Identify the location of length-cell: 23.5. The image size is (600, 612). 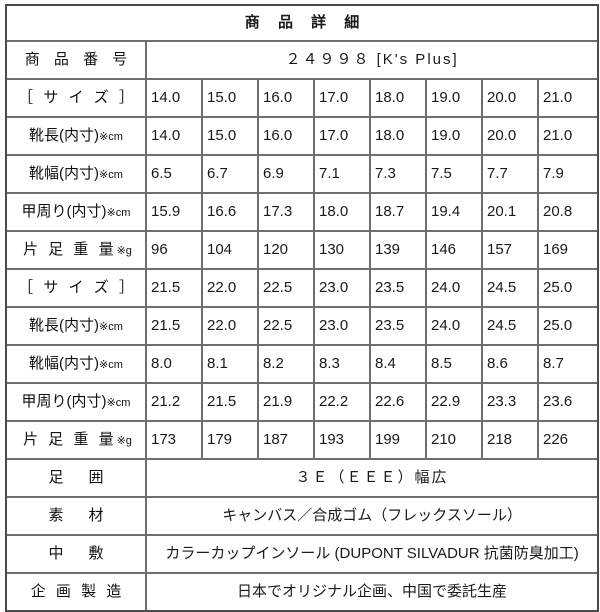
(399, 327).